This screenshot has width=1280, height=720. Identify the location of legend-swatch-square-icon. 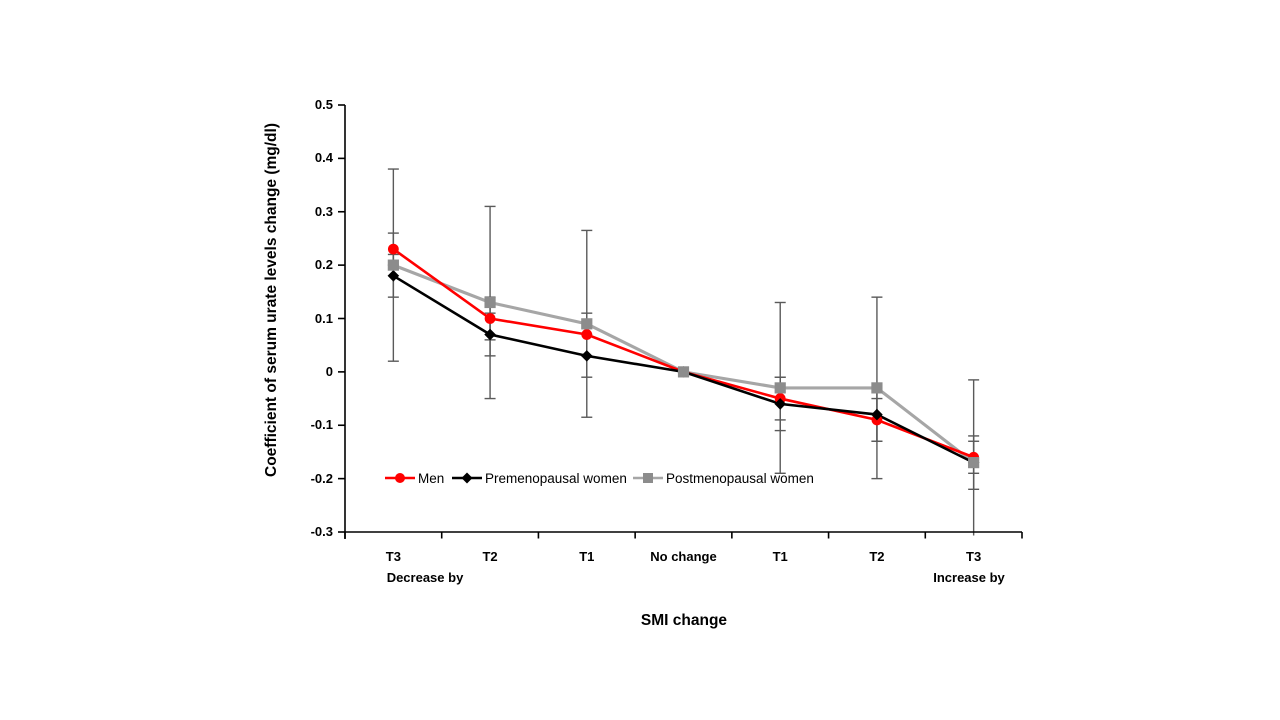
(648, 478).